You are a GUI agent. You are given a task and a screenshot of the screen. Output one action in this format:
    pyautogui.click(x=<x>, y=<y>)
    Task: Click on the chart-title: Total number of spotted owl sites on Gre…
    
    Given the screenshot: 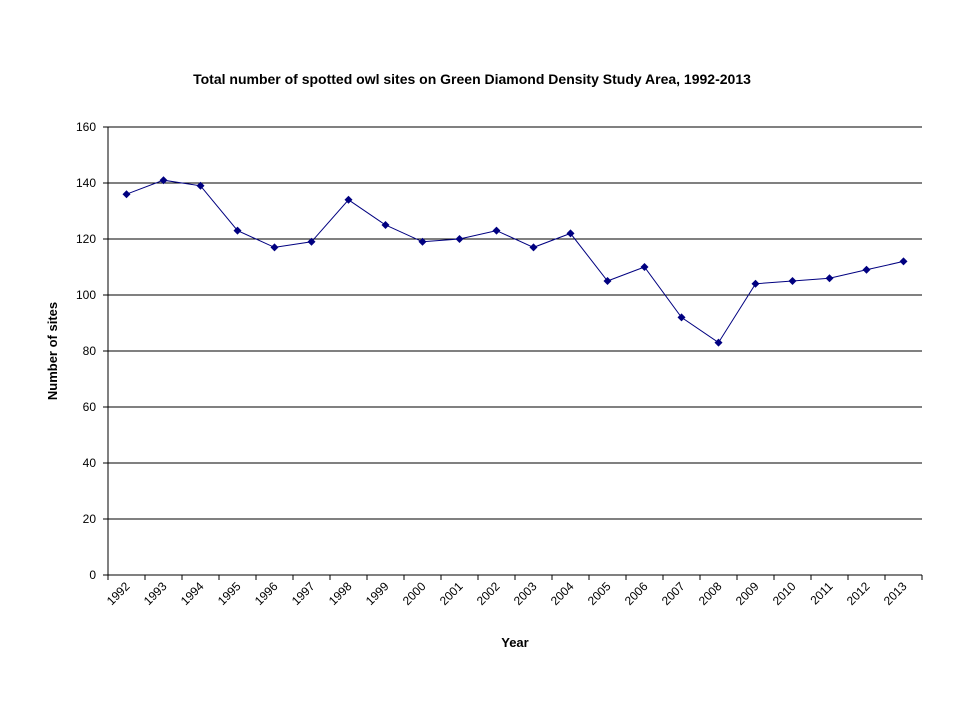 What is the action you would take?
    pyautogui.click(x=472, y=79)
    